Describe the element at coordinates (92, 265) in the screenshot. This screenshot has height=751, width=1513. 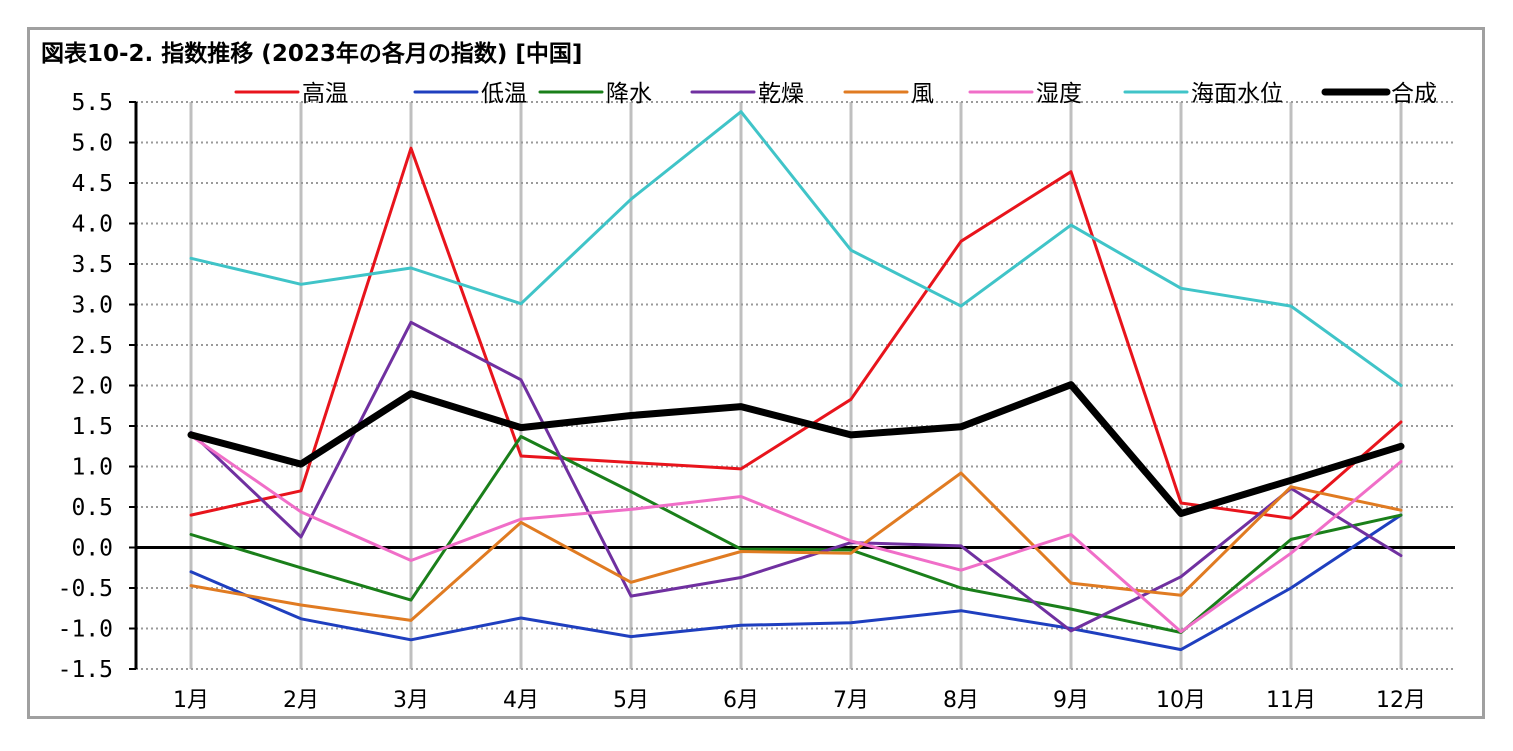
I see `y-tick-label: 3.5` at that location.